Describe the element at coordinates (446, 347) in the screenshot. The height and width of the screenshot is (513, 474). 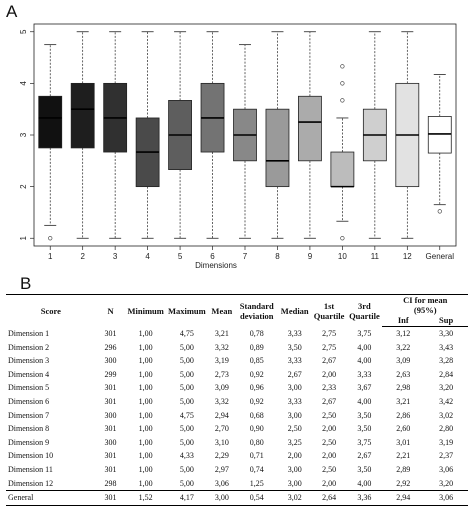
I see `table-cell: 3,43` at that location.